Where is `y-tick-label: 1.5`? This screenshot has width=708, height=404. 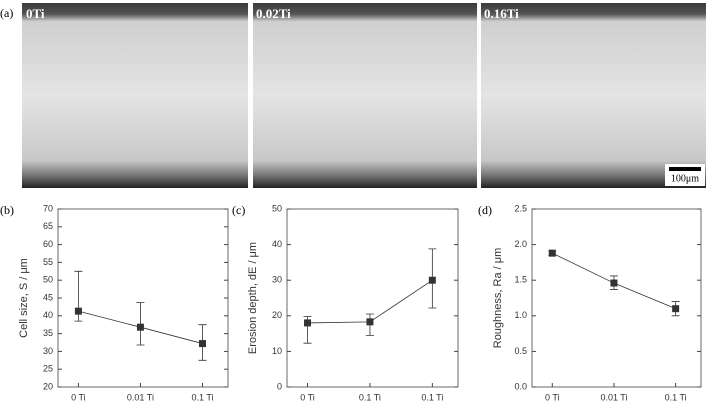
y-tick-label: 1.5 is located at coordinates (520, 280).